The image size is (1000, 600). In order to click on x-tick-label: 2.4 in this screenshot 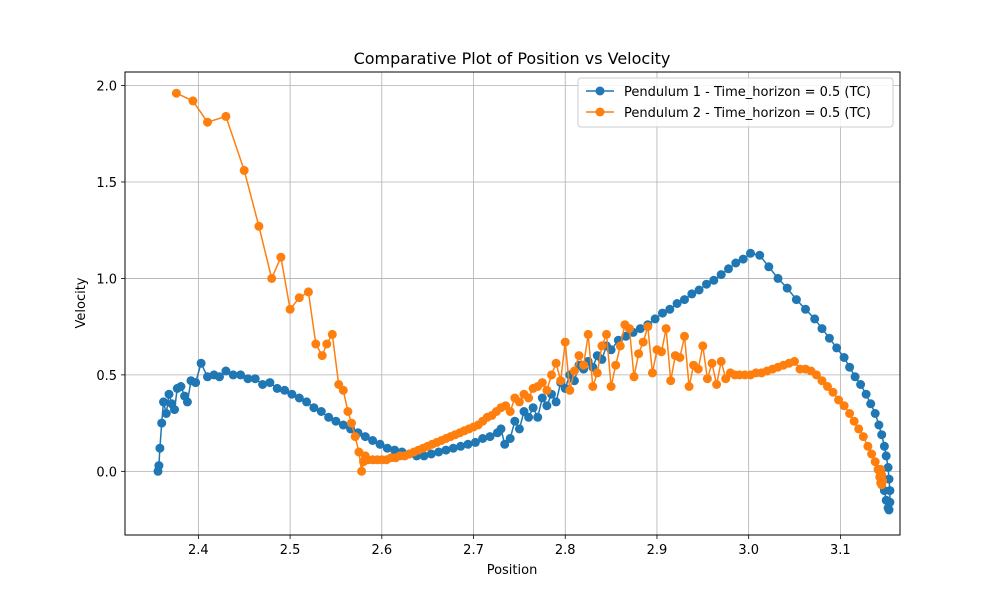, I will do `click(198, 550)`.